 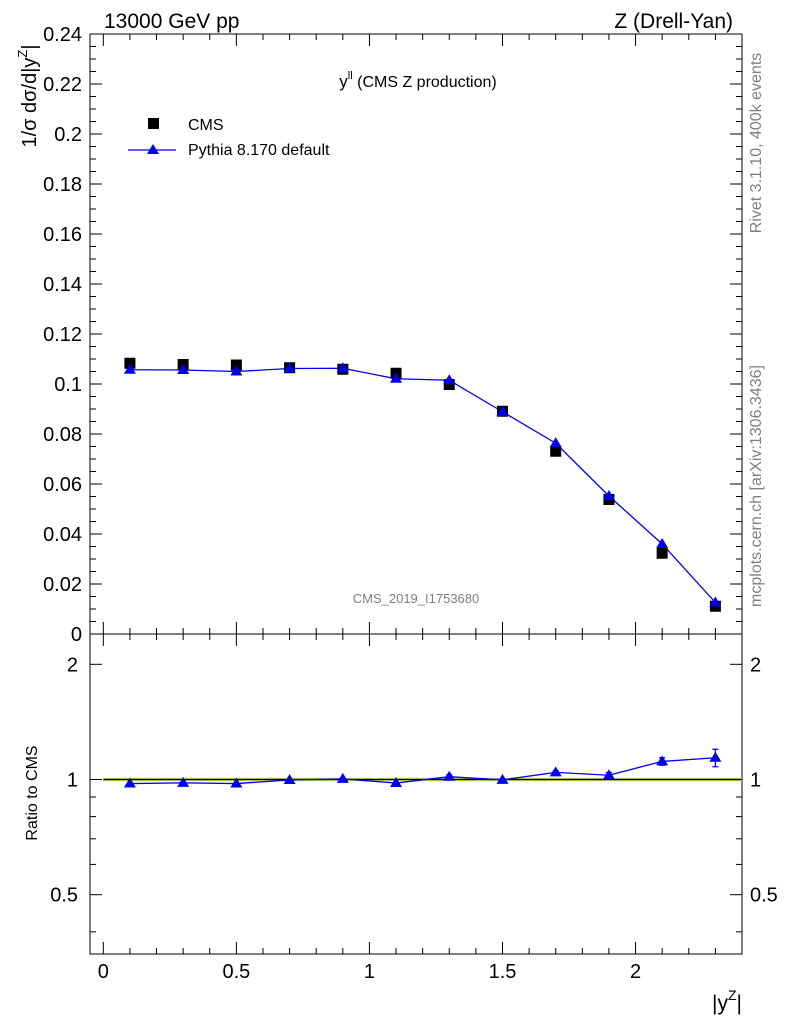 What do you see at coordinates (62, 85) in the screenshot?
I see `y-tick-label: 0.22` at bounding box center [62, 85].